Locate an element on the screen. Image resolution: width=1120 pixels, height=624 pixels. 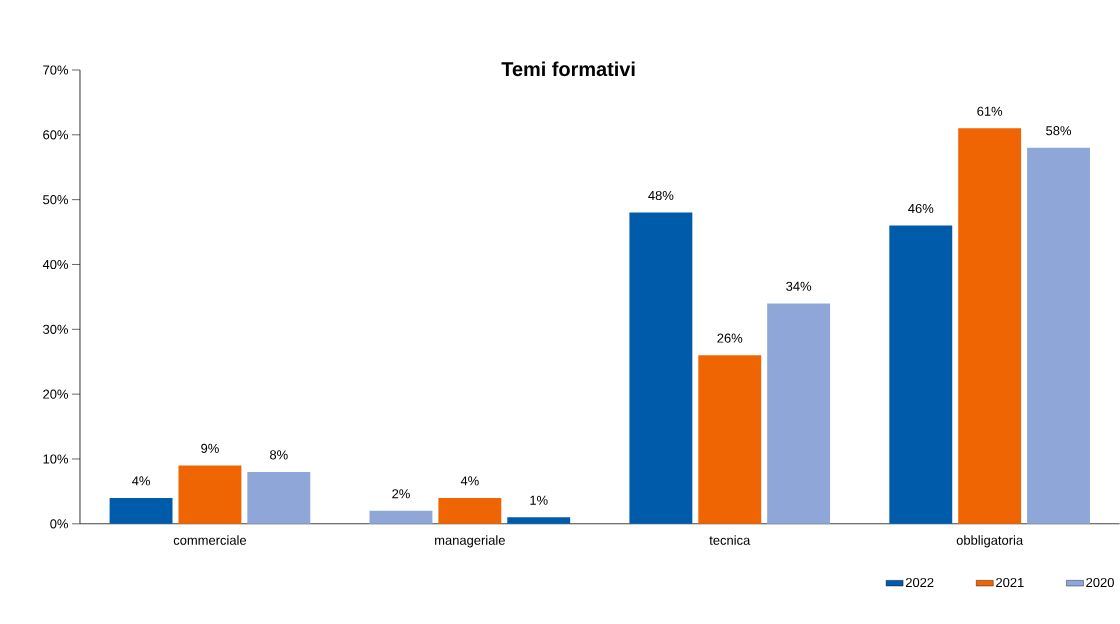
data-label: 2% is located at coordinates (401, 494).